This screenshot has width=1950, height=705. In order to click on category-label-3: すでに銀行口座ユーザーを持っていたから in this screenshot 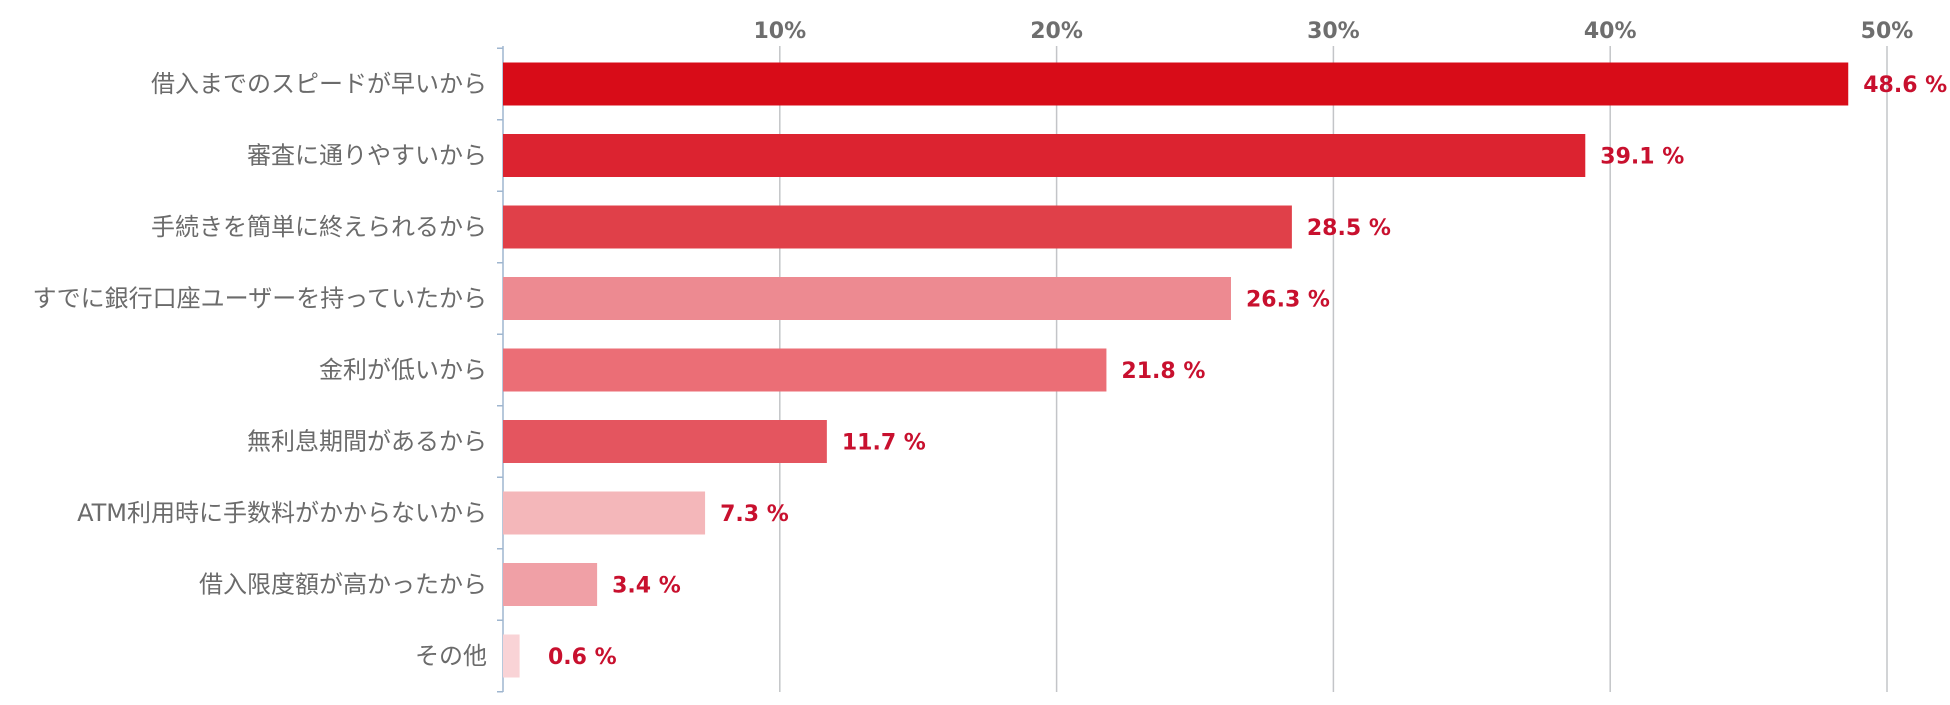, I will do `click(259, 299)`.